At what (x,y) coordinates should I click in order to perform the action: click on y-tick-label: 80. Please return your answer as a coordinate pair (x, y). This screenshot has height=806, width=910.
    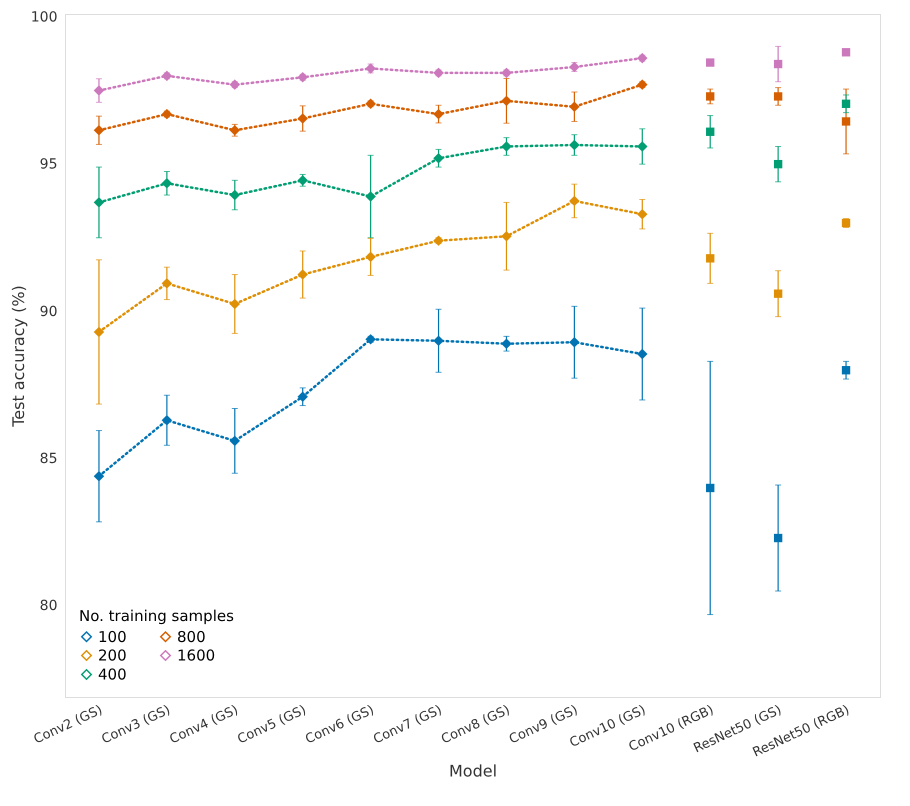
    Looking at the image, I should click on (49, 606).